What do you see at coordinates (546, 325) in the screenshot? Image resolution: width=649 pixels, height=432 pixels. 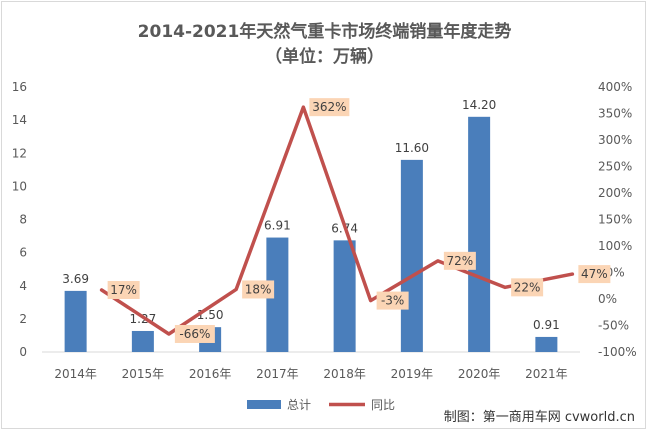 I see `bar-value-label: 0.91` at bounding box center [546, 325].